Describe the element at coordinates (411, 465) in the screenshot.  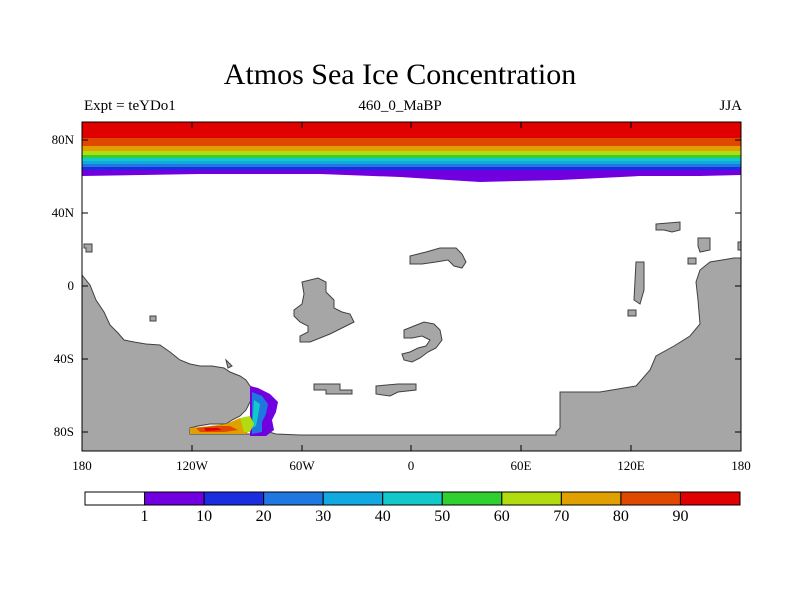
I see `lon-label-0: 0` at that location.